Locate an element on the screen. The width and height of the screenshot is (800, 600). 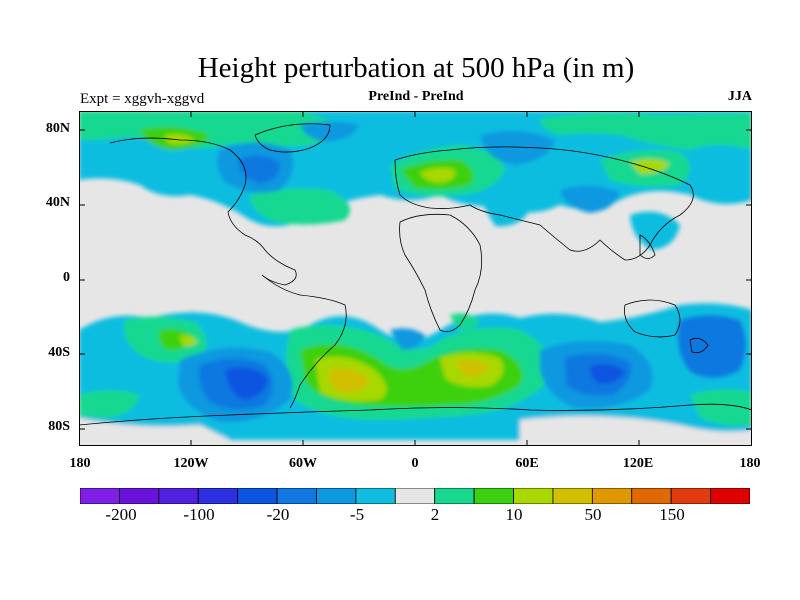
x-tick-label: 60W is located at coordinates (303, 463).